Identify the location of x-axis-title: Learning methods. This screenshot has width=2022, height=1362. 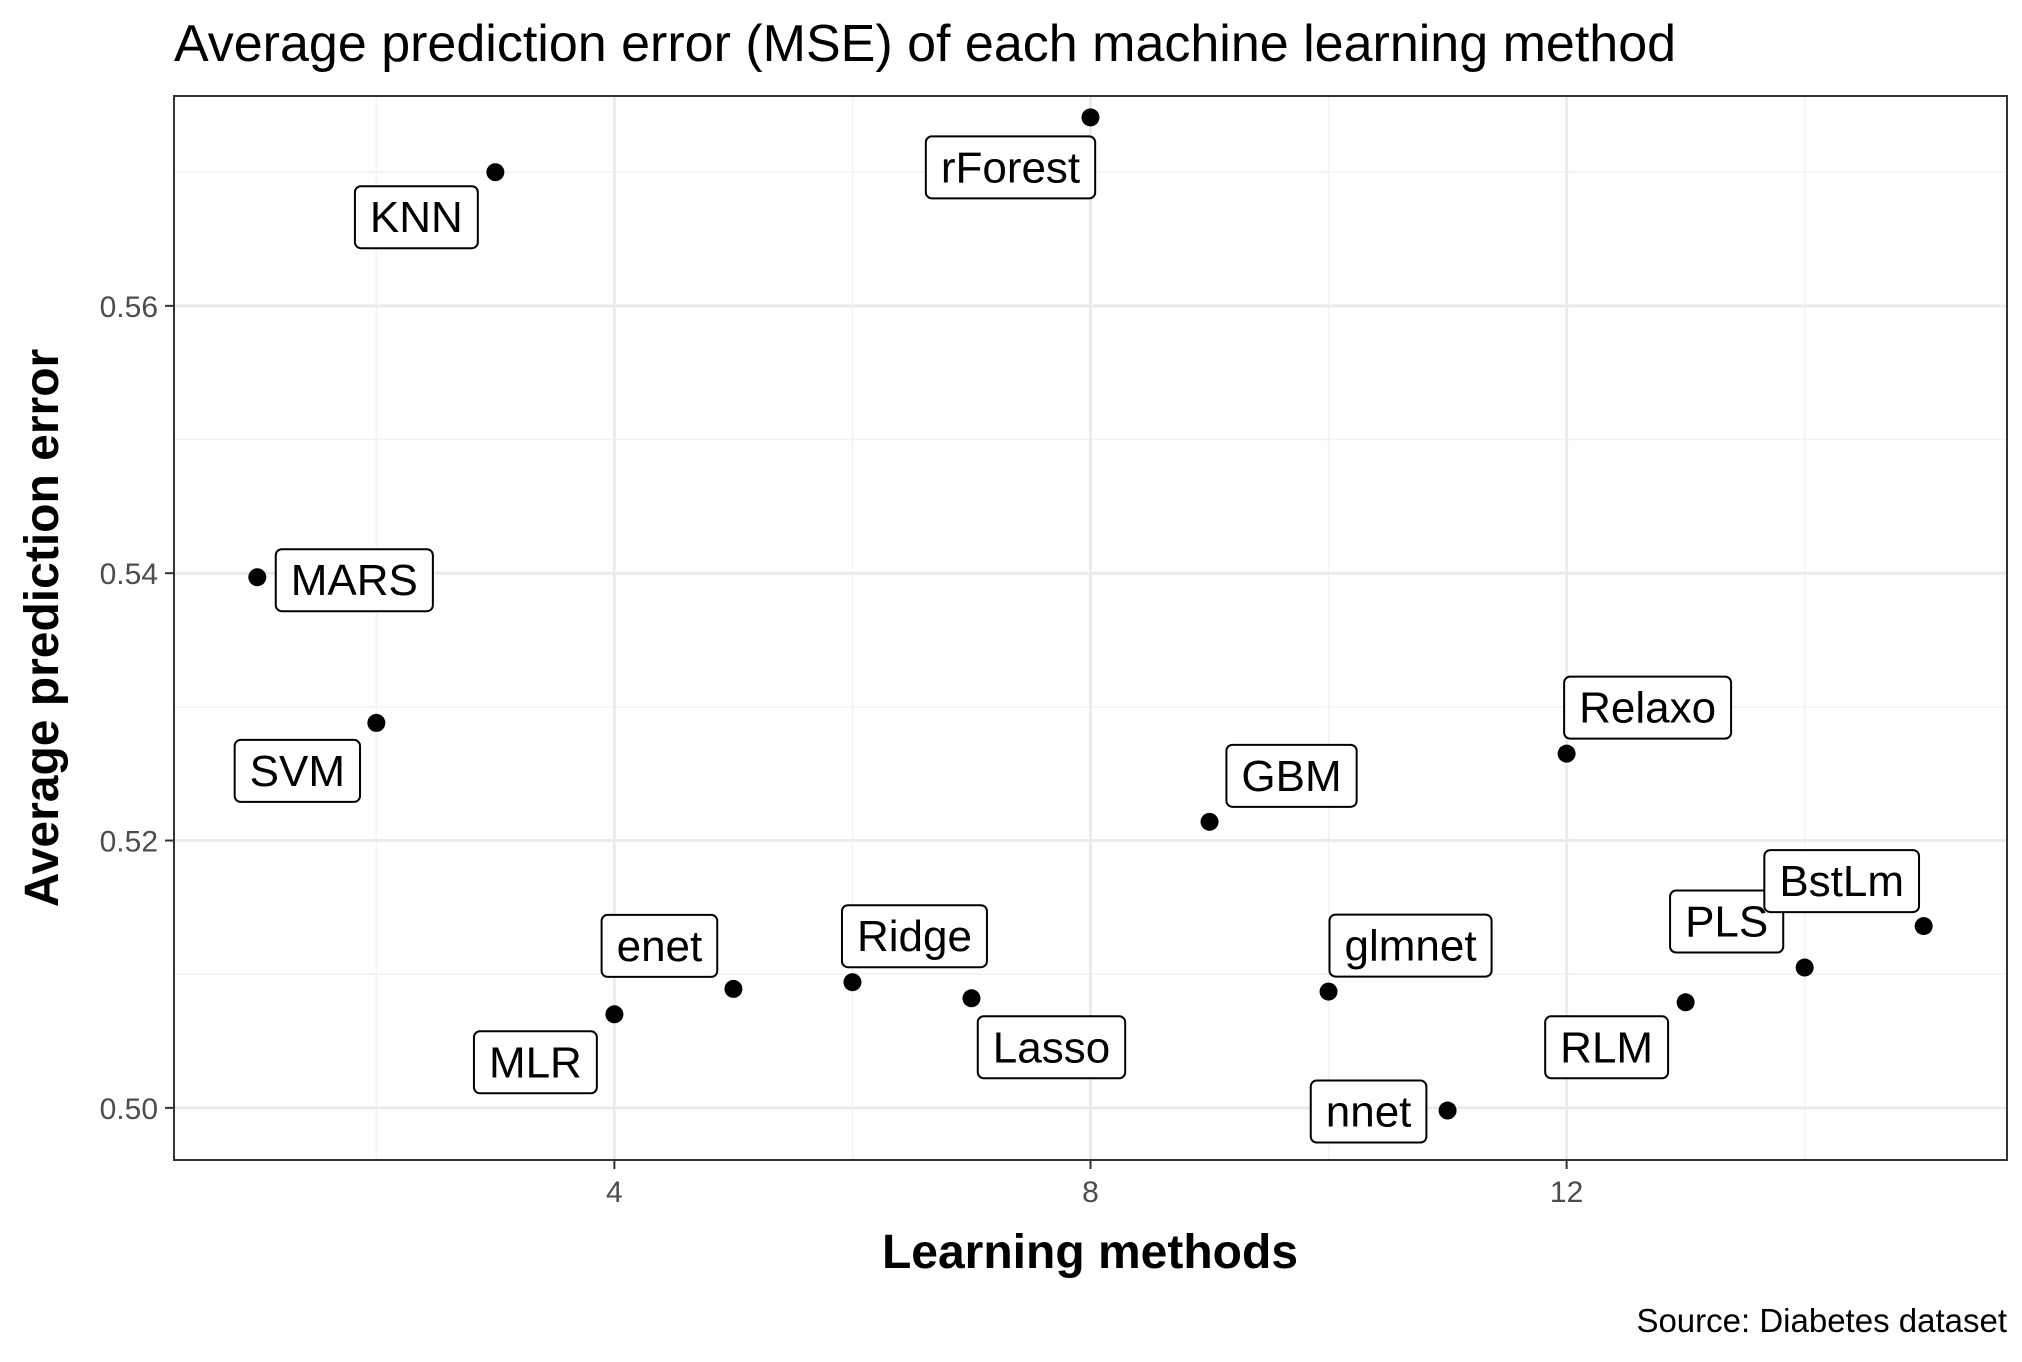
(1090, 1252).